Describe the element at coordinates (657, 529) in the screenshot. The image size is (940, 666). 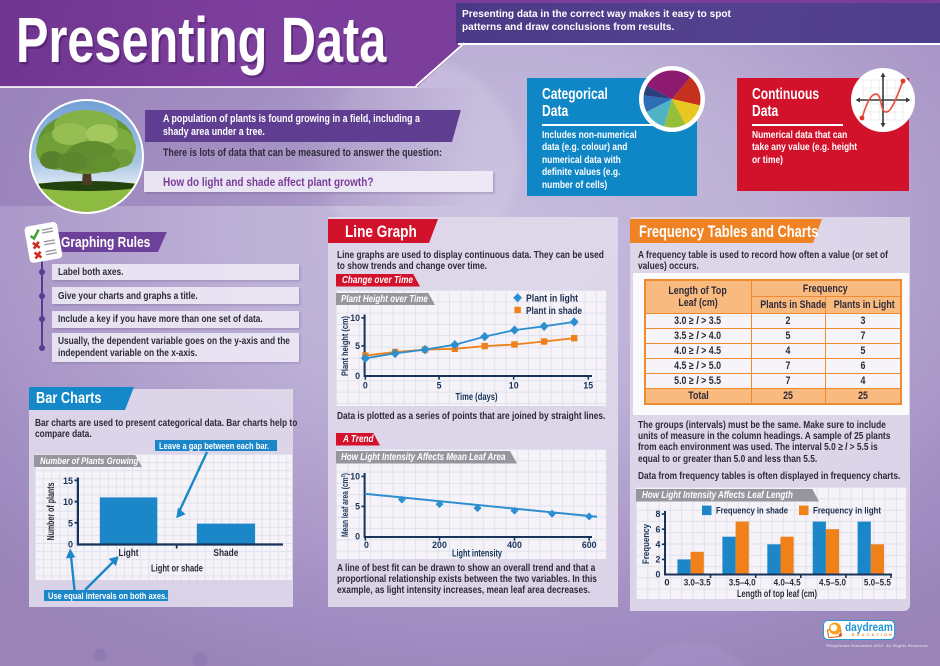
I see `svg-text: 6` at that location.